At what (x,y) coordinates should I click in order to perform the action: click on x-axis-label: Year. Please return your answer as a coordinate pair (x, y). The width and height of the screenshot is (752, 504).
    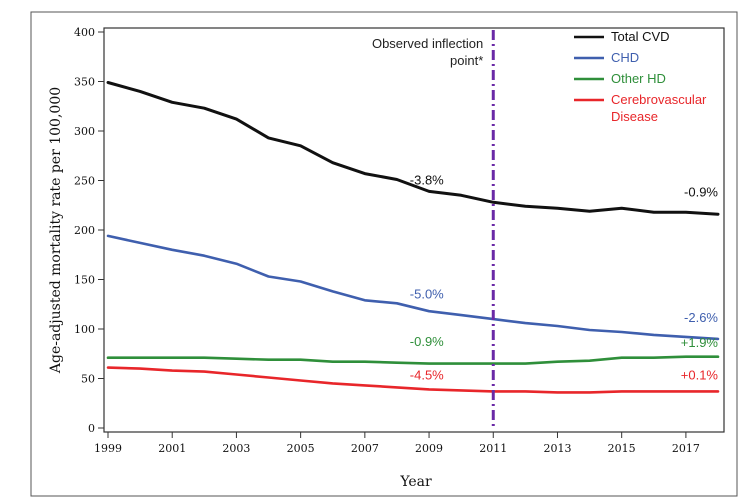
    Looking at the image, I should click on (415, 482).